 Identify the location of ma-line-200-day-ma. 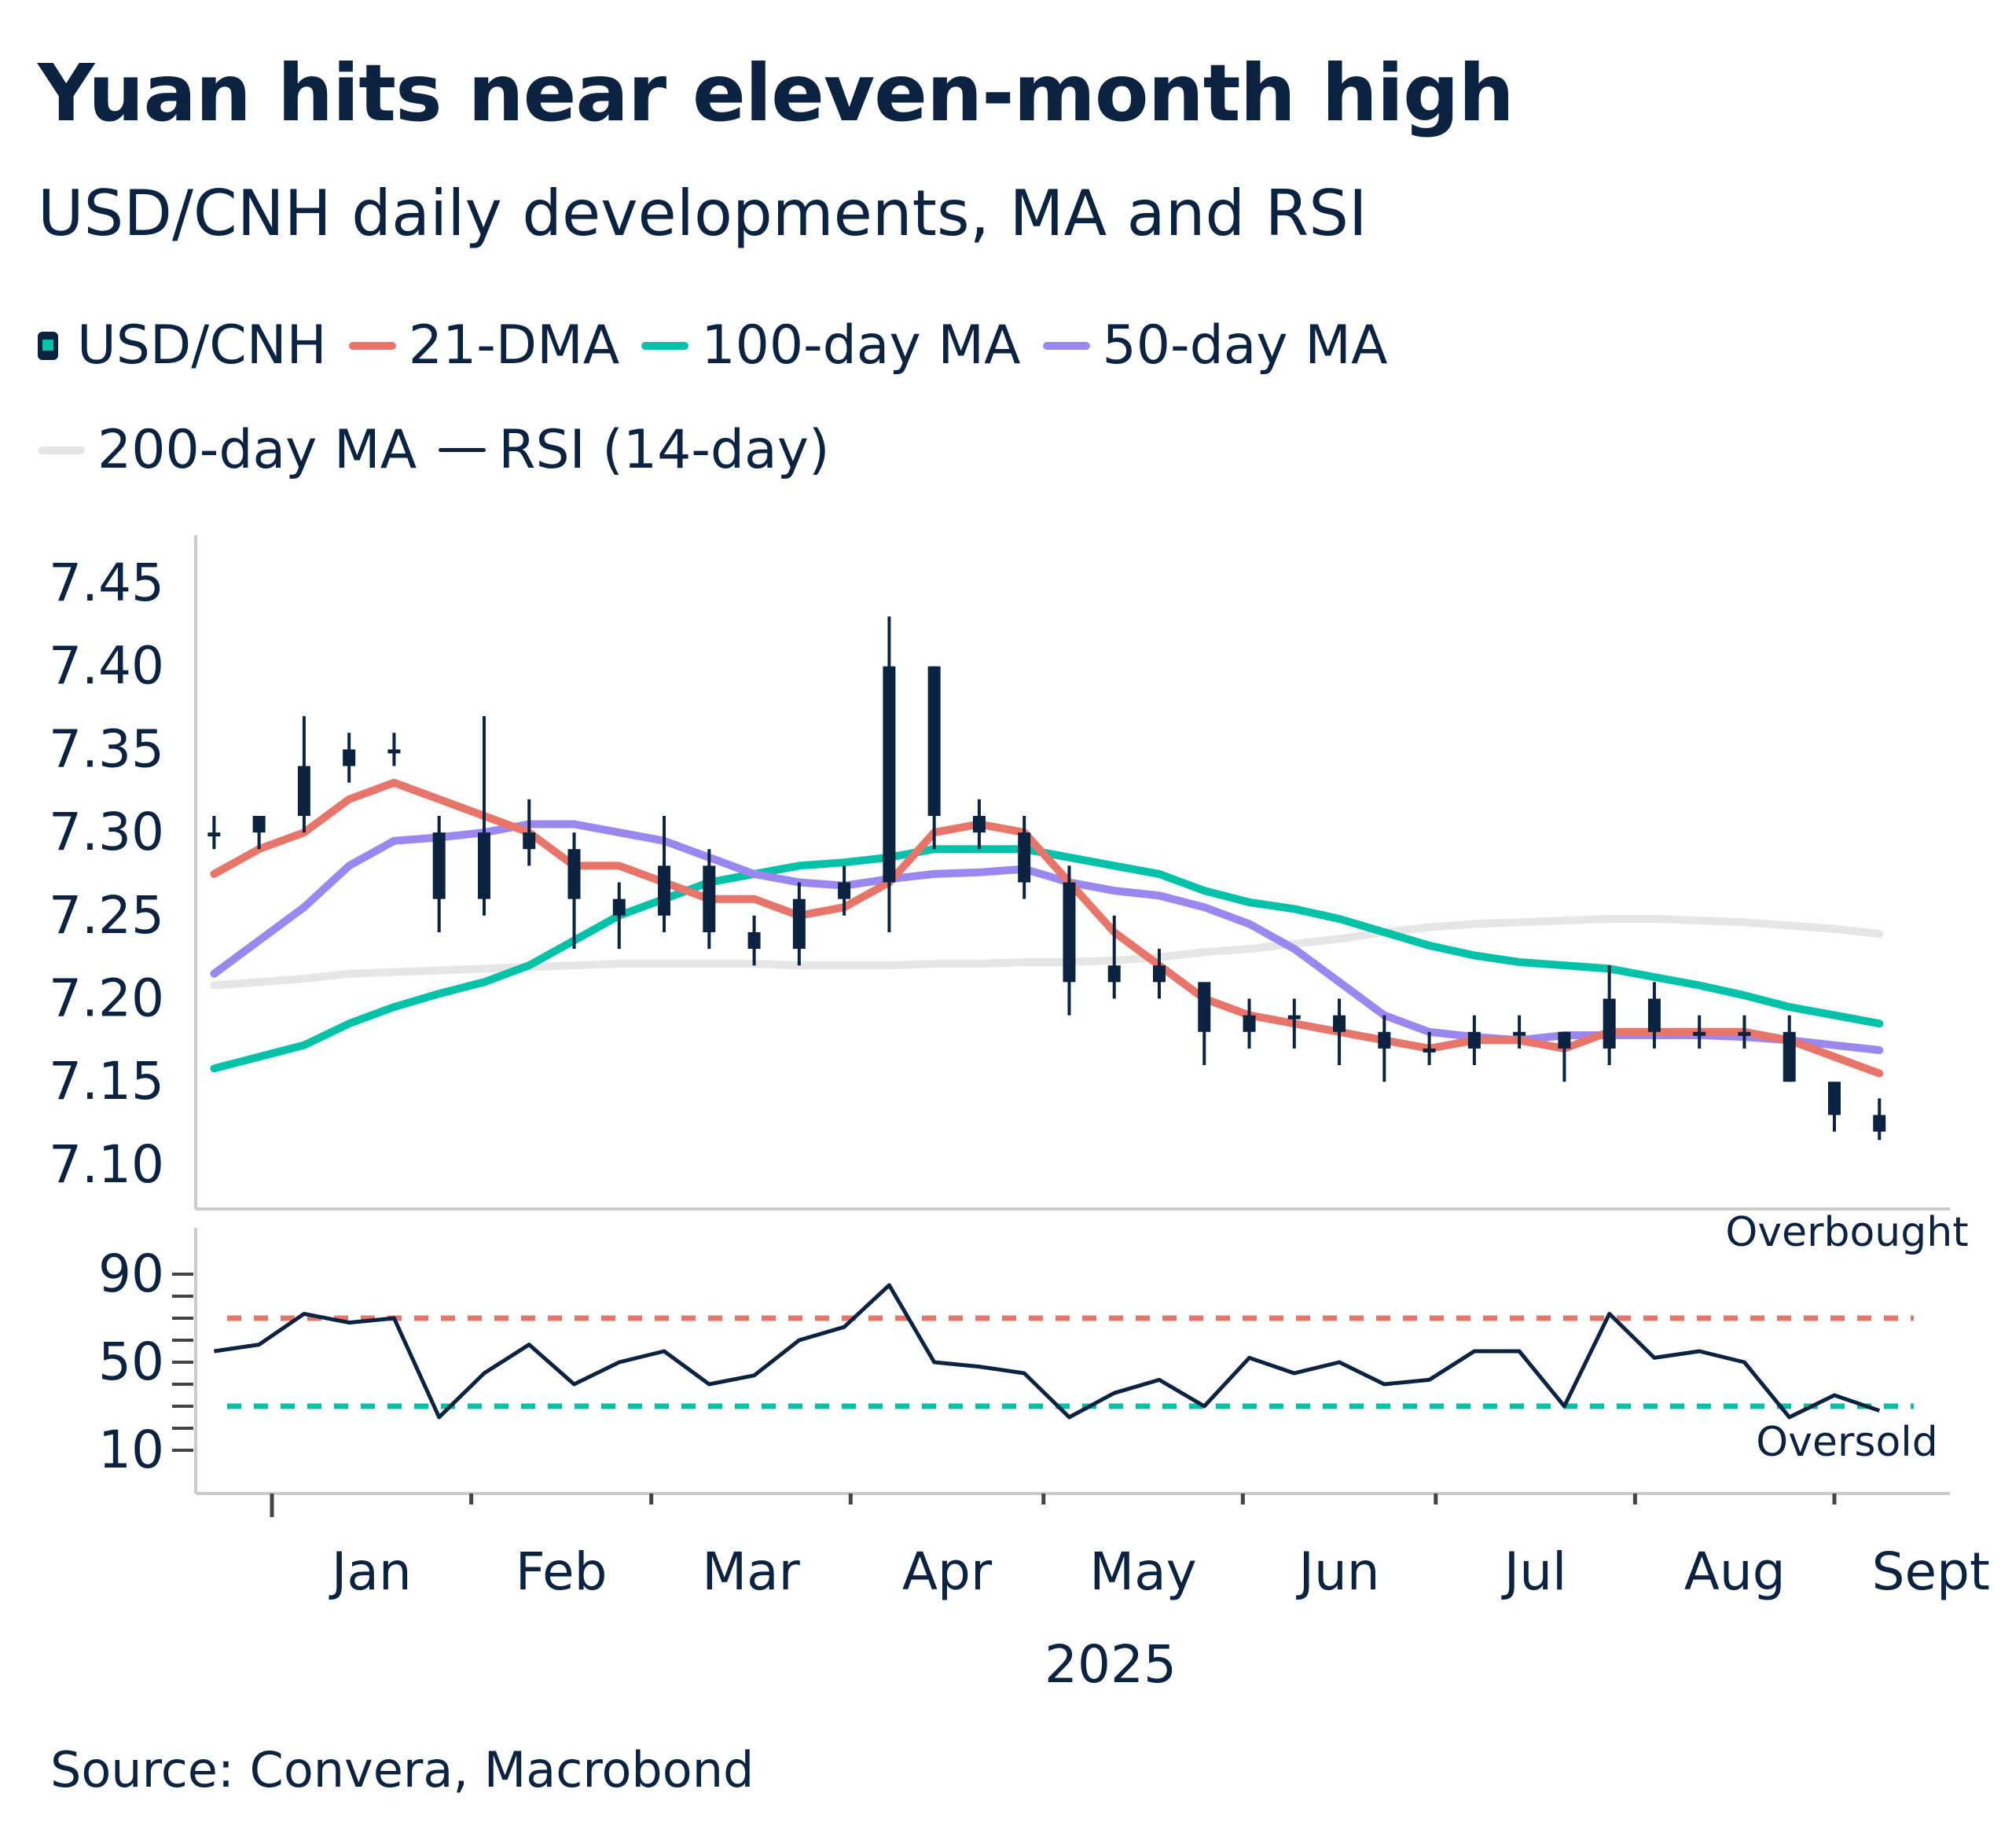
(1047, 952).